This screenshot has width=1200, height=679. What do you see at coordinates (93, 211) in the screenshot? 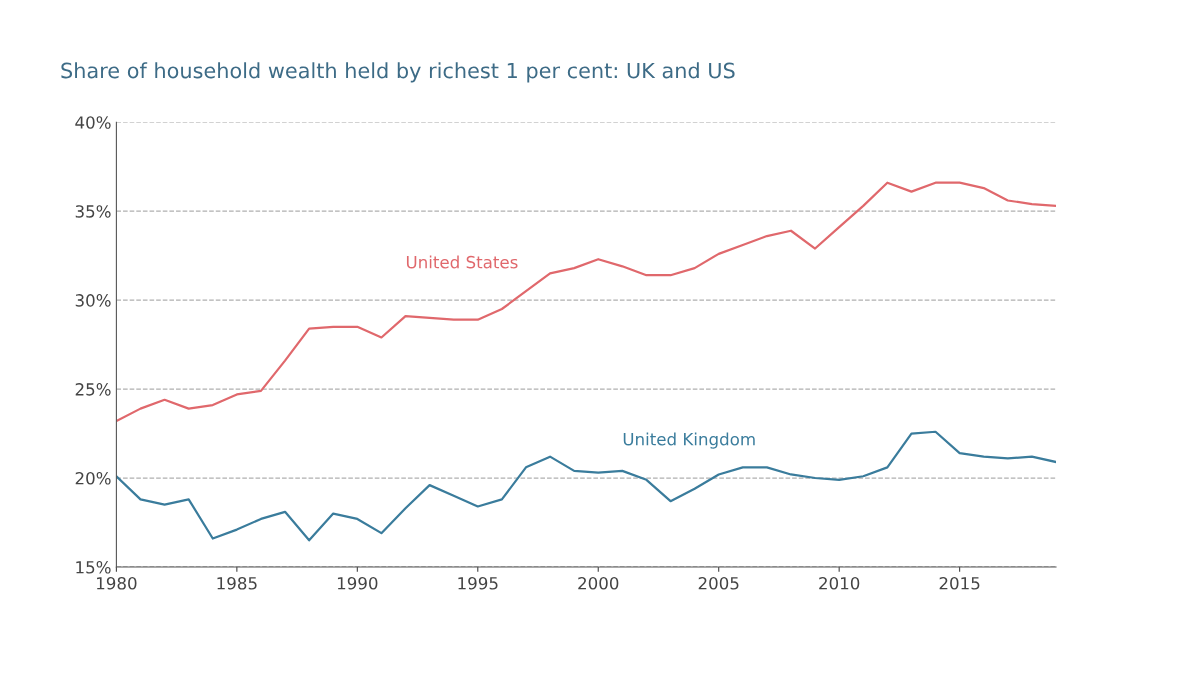
I see `y-tick-label: 35%` at bounding box center [93, 211].